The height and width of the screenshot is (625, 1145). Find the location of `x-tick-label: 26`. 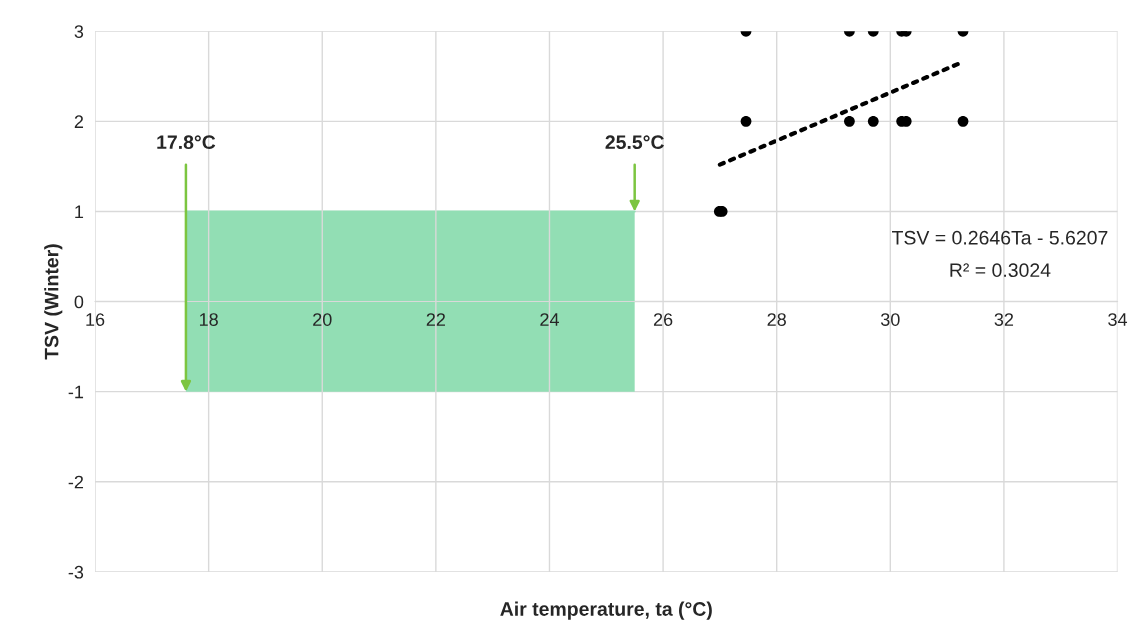

x-tick-label: 26 is located at coordinates (663, 319).